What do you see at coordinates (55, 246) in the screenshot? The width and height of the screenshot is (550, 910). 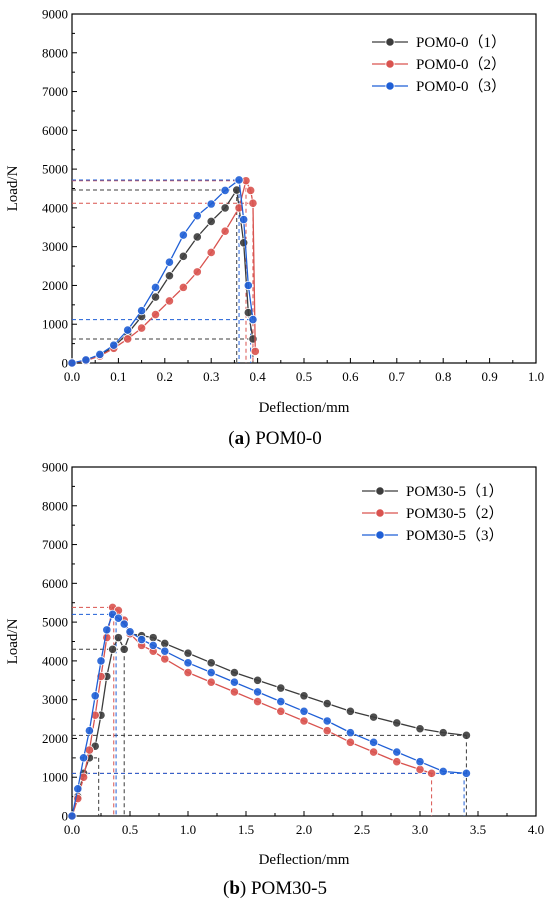 I see `y-tick-label: 3000` at bounding box center [55, 246].